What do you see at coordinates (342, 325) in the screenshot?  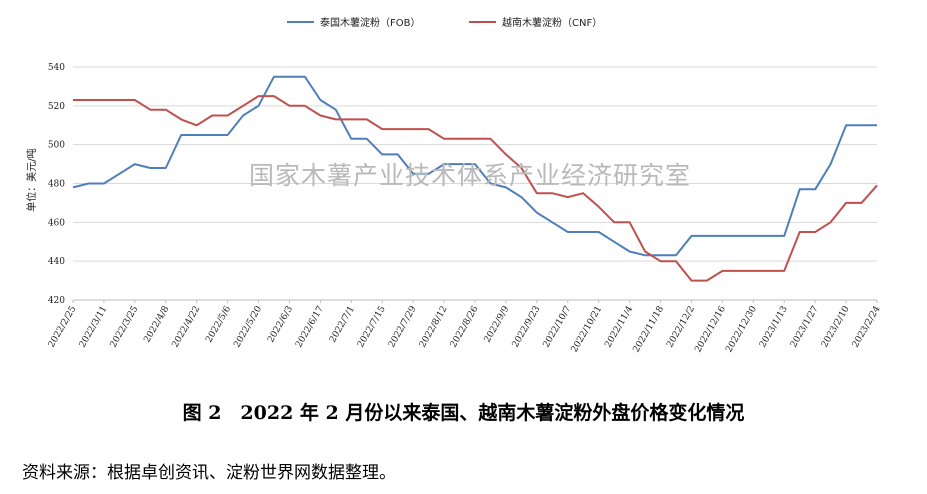 I see `x-tick-label: 2022/7/1` at bounding box center [342, 325].